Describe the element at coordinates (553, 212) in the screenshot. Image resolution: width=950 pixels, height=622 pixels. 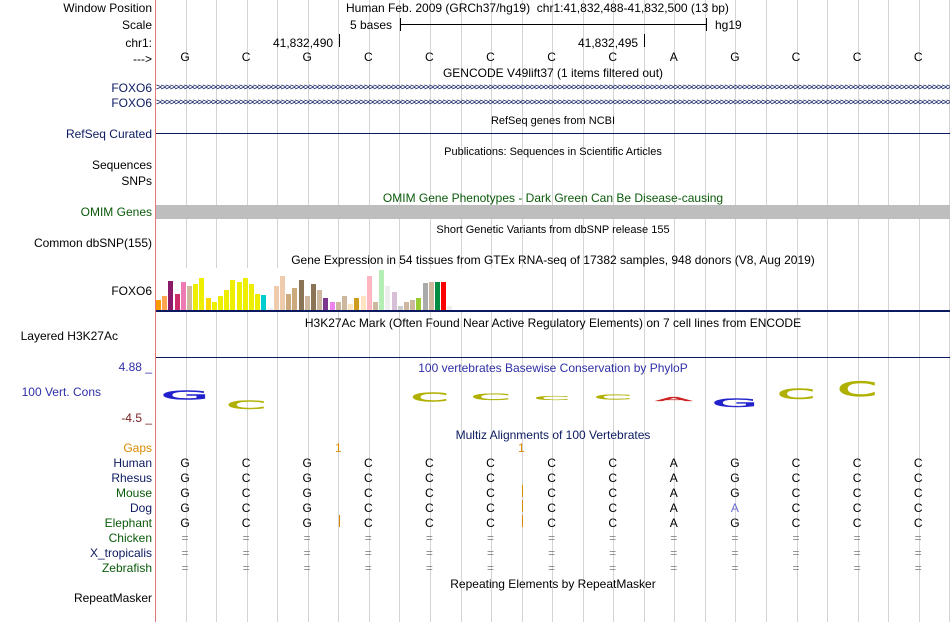
I see `omim-gene-bar` at that location.